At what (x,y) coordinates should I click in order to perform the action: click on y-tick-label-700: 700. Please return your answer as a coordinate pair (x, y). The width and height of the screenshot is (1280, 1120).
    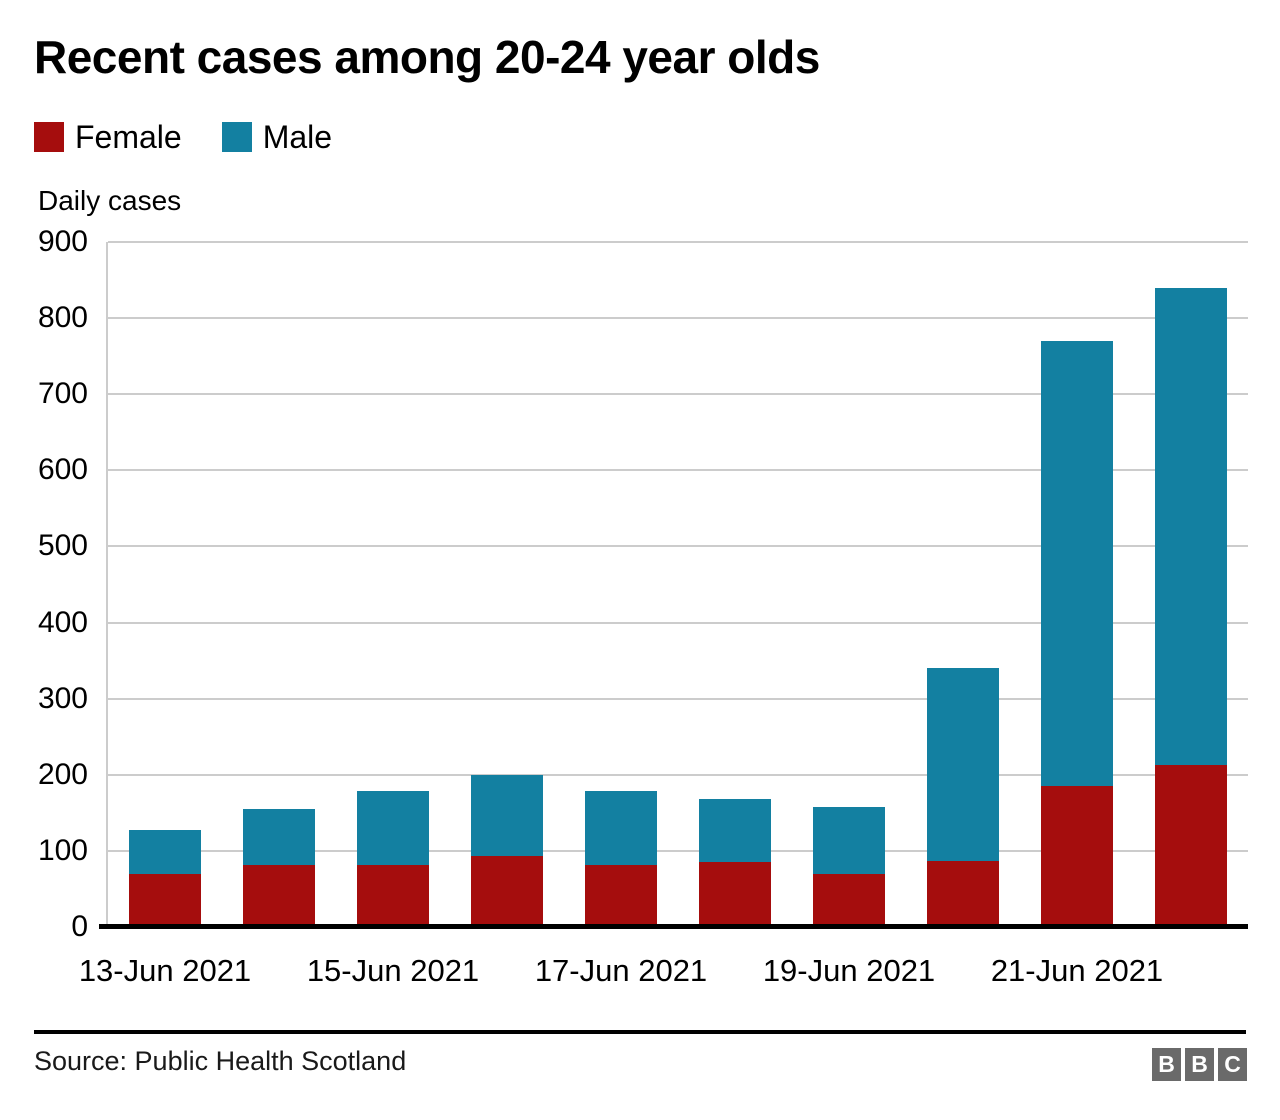
    Looking at the image, I should click on (62, 394).